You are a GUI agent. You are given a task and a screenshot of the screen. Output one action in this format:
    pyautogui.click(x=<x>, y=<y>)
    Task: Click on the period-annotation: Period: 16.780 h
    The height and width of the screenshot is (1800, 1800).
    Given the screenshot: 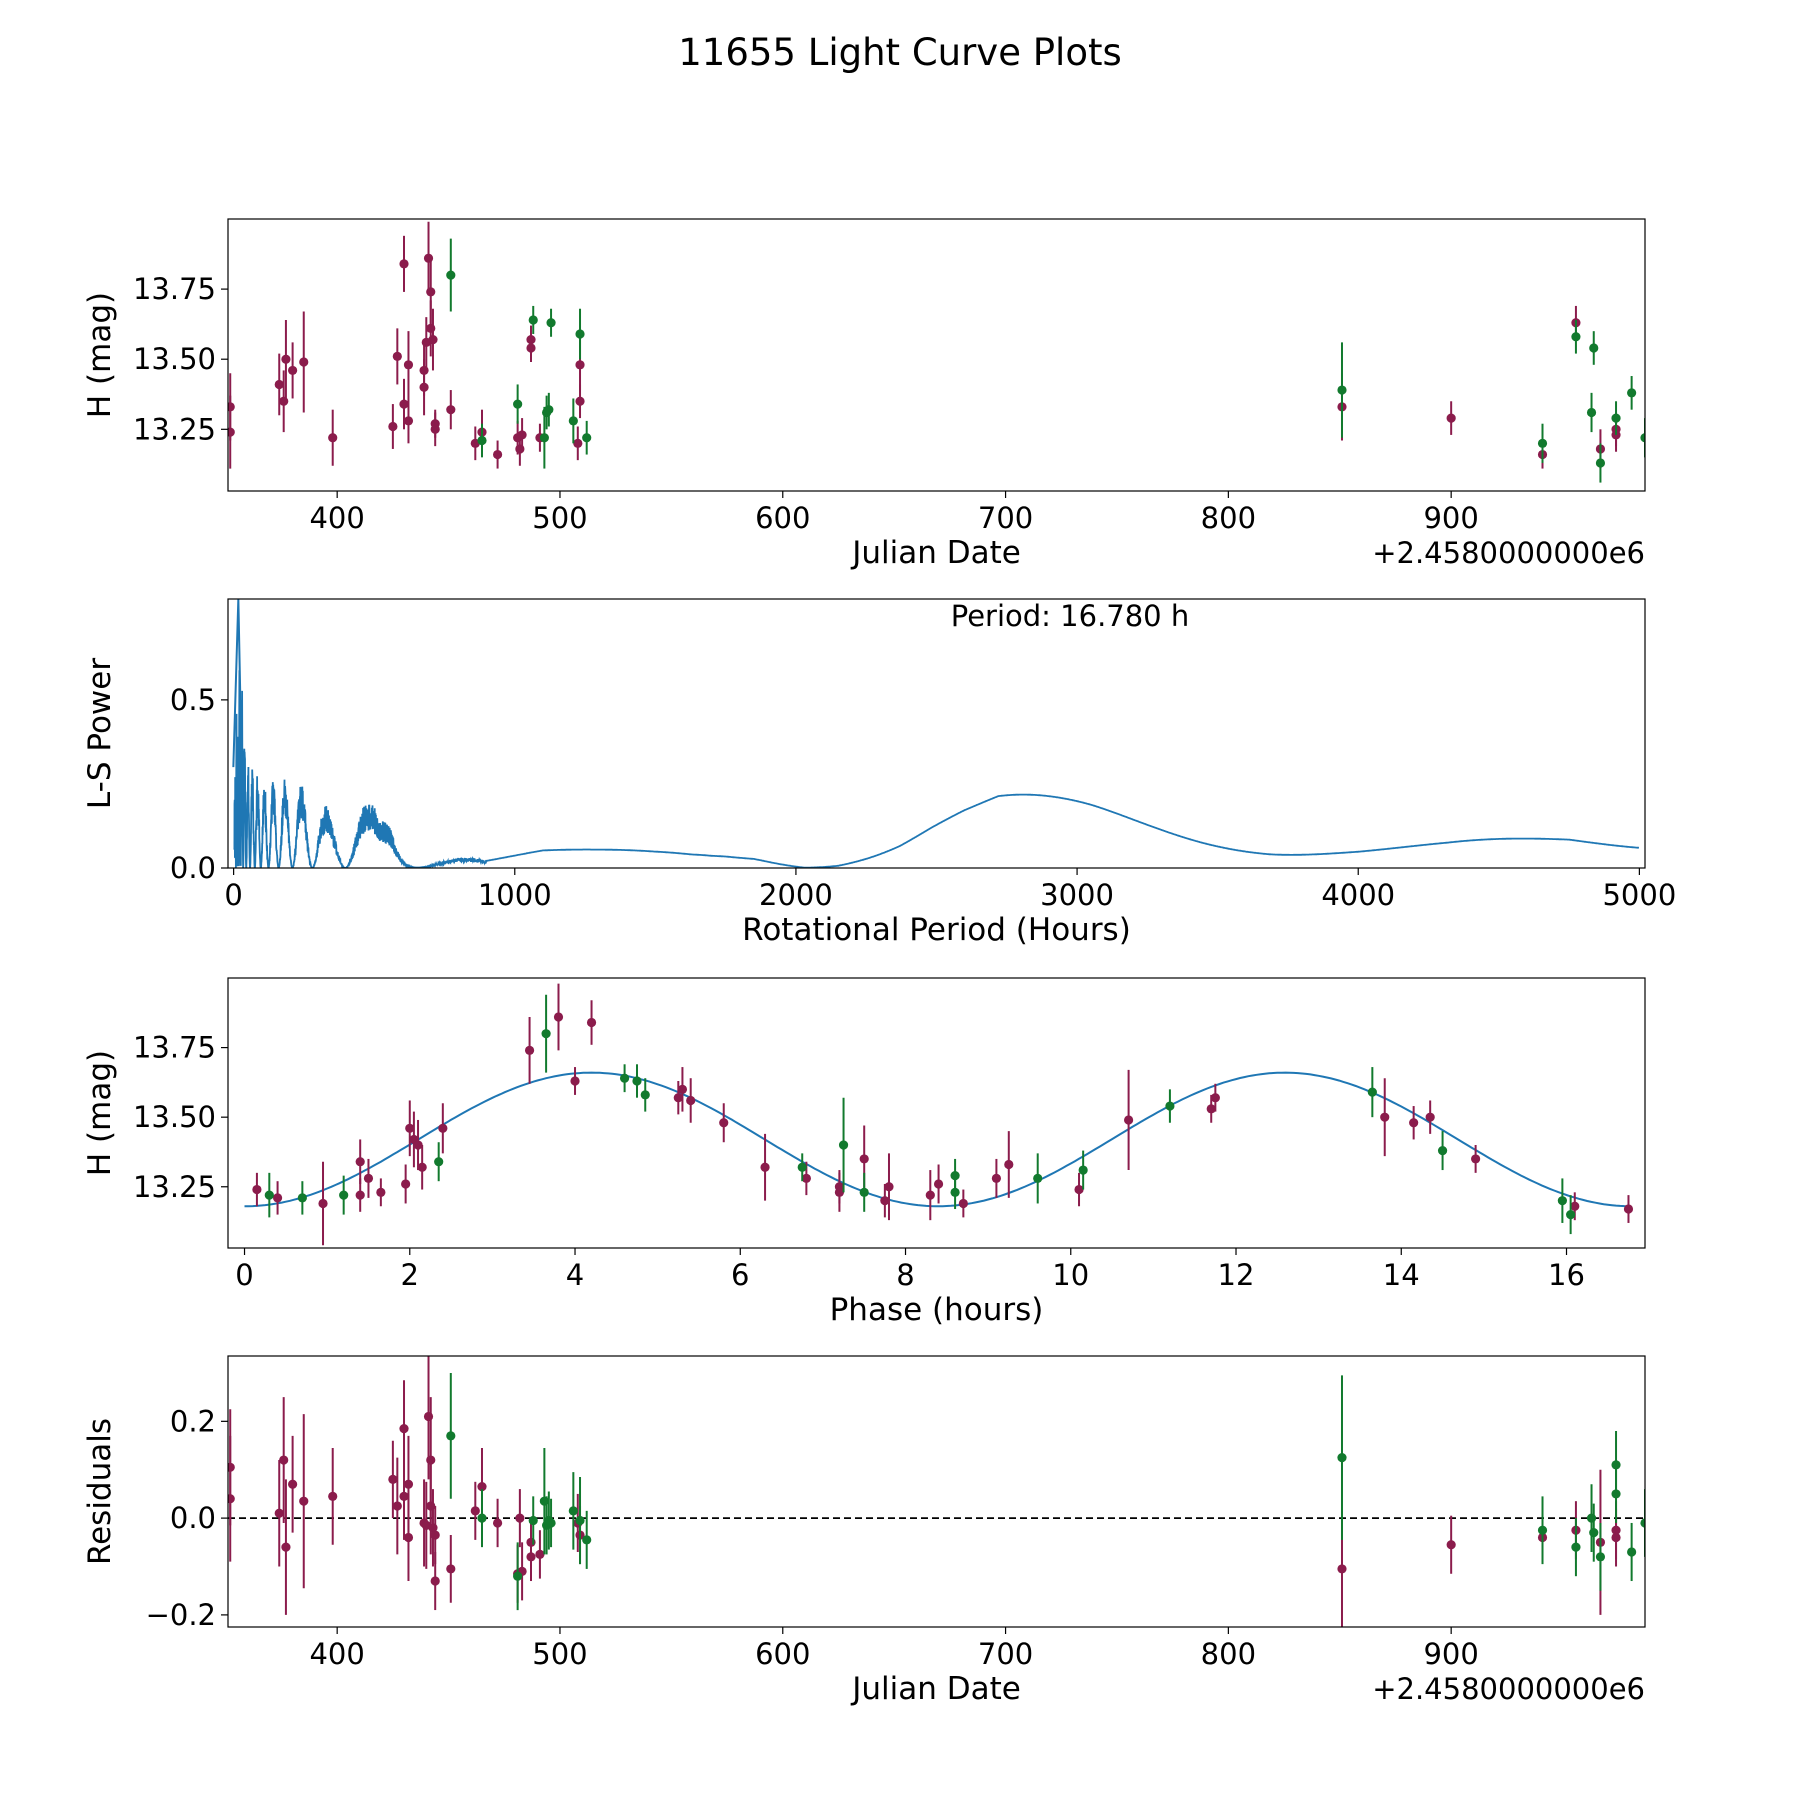 What is the action you would take?
    pyautogui.click(x=1070, y=616)
    